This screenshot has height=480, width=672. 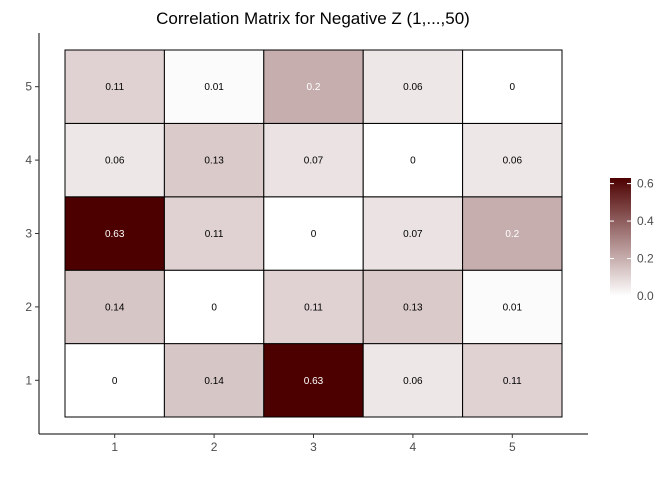 I want to click on legend-color-bar, so click(x=620, y=237).